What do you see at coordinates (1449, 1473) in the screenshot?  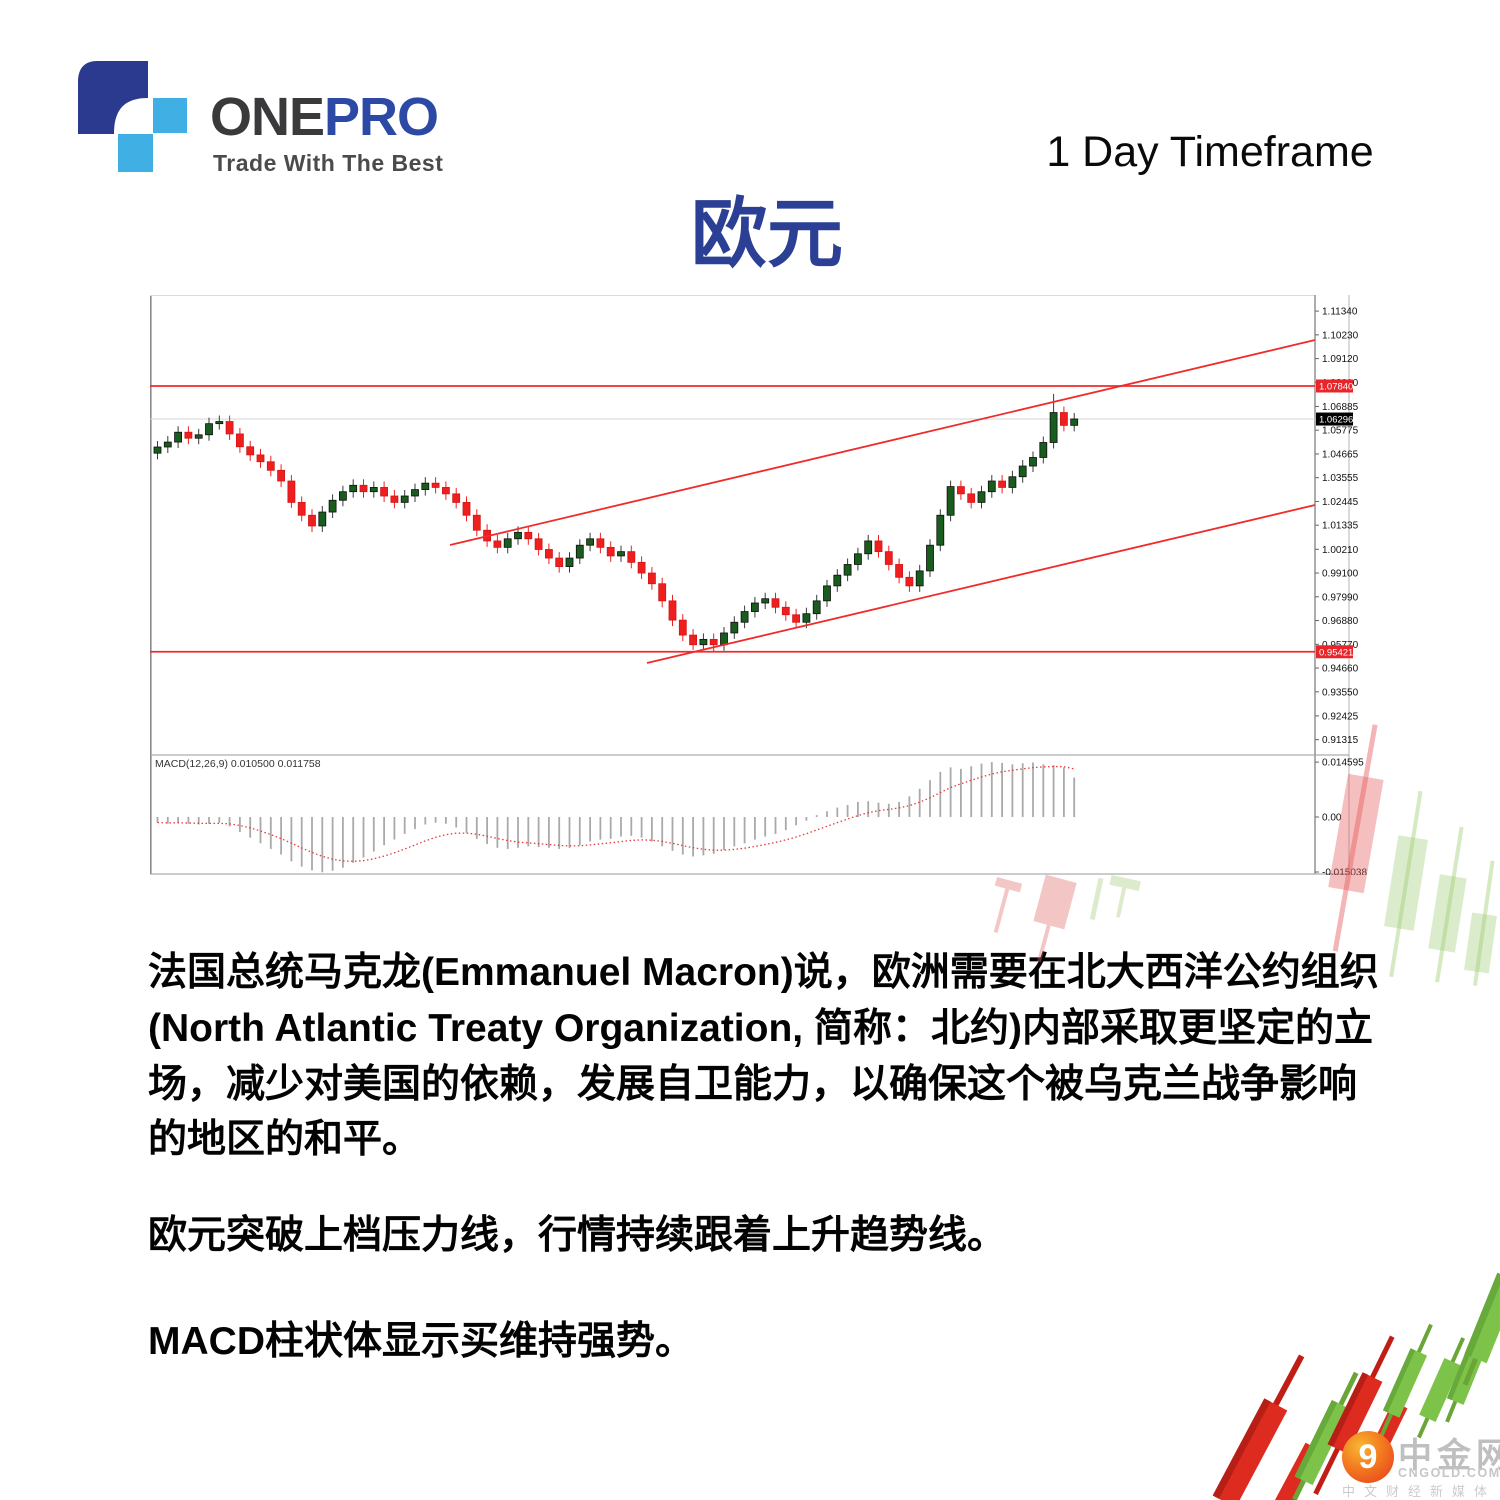 I see `watermark-site-url: CNGOLD.COM.CN` at bounding box center [1449, 1473].